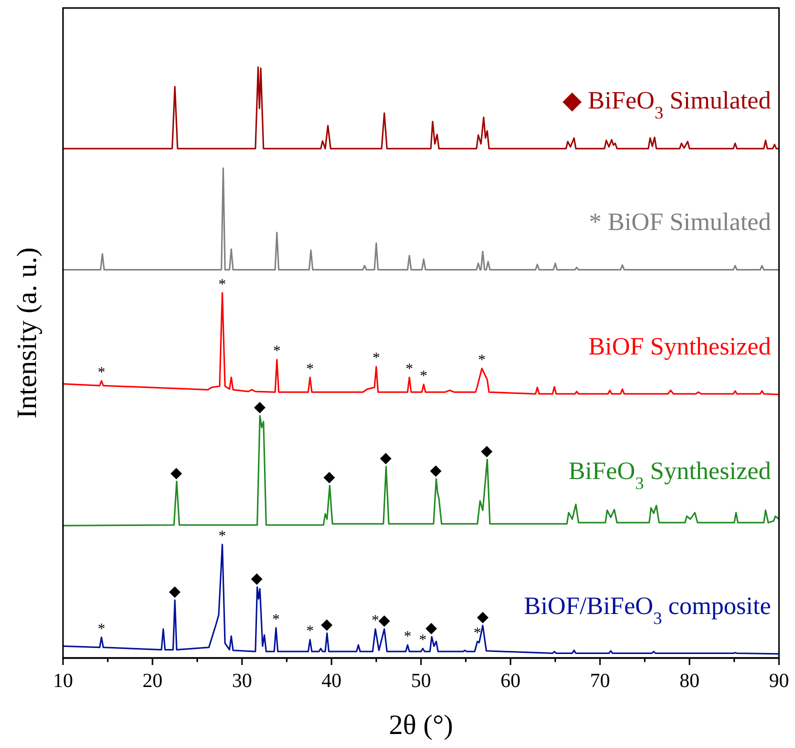 The width and height of the screenshot is (795, 748). What do you see at coordinates (647, 610) in the screenshot?
I see `series-label: BiOF/BiFeO$_{3}$ composite` at bounding box center [647, 610].